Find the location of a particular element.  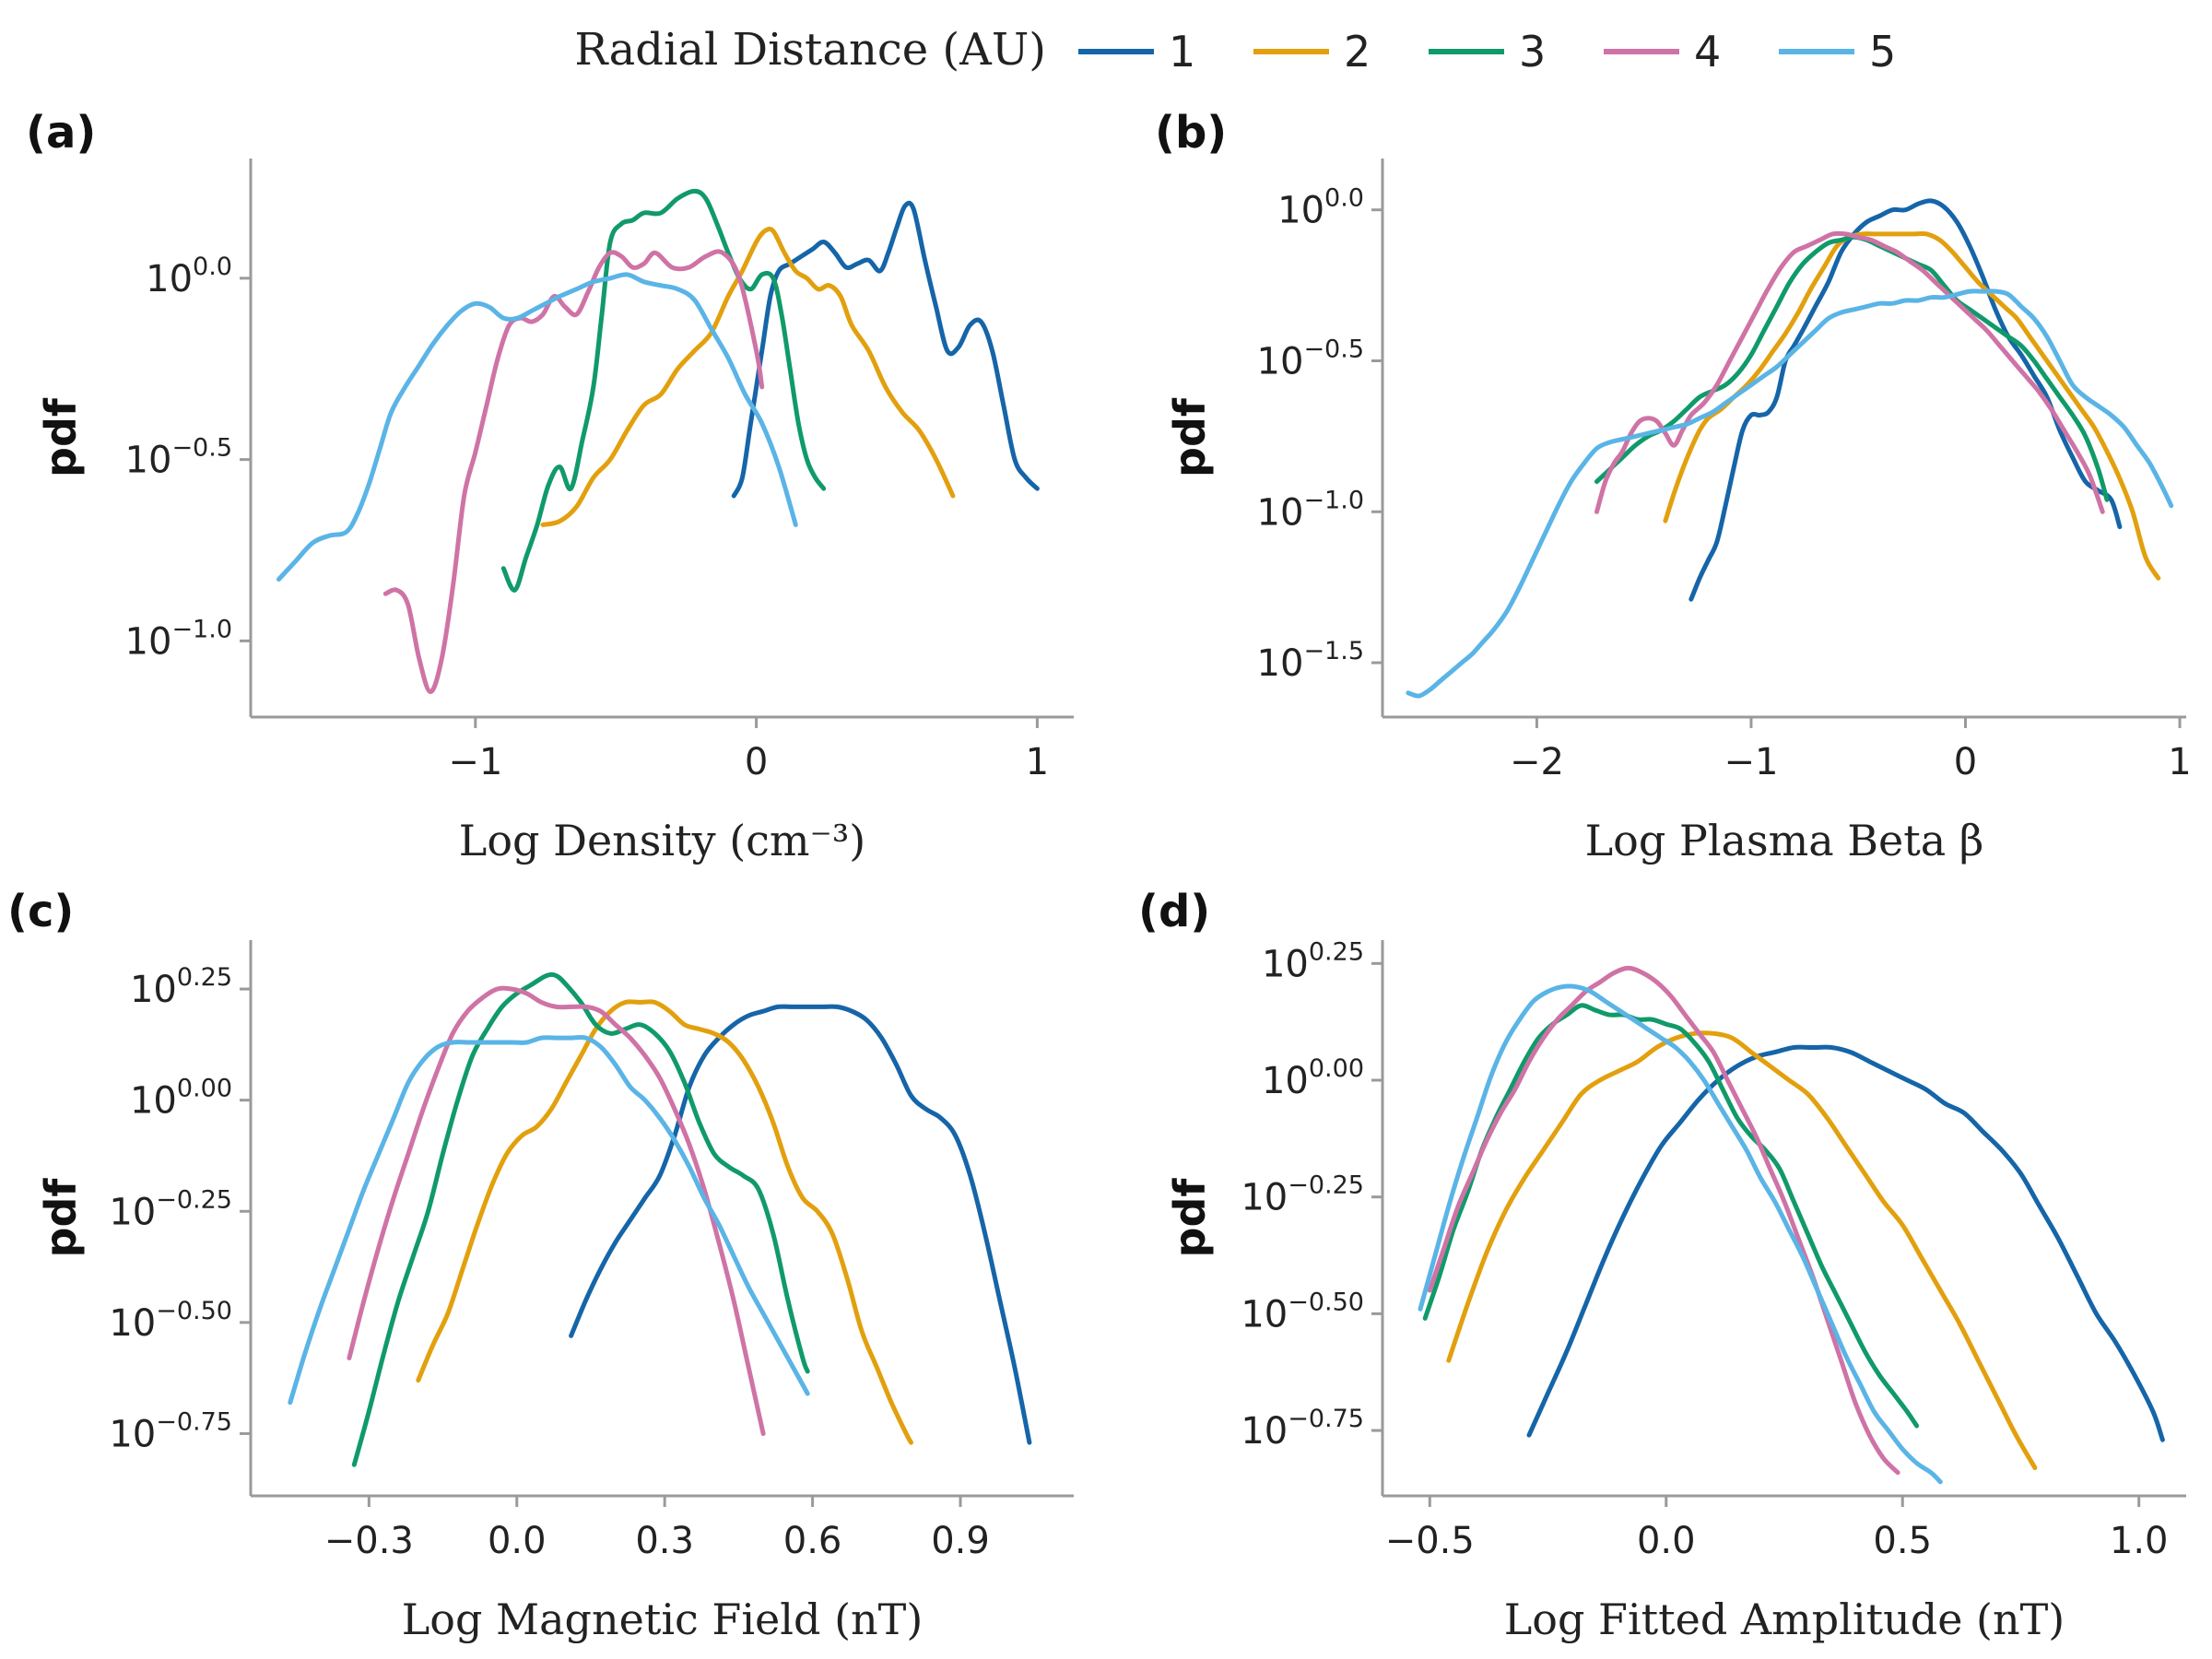

x-axis-label: Log Plasma Beta β is located at coordinates (1784, 840).